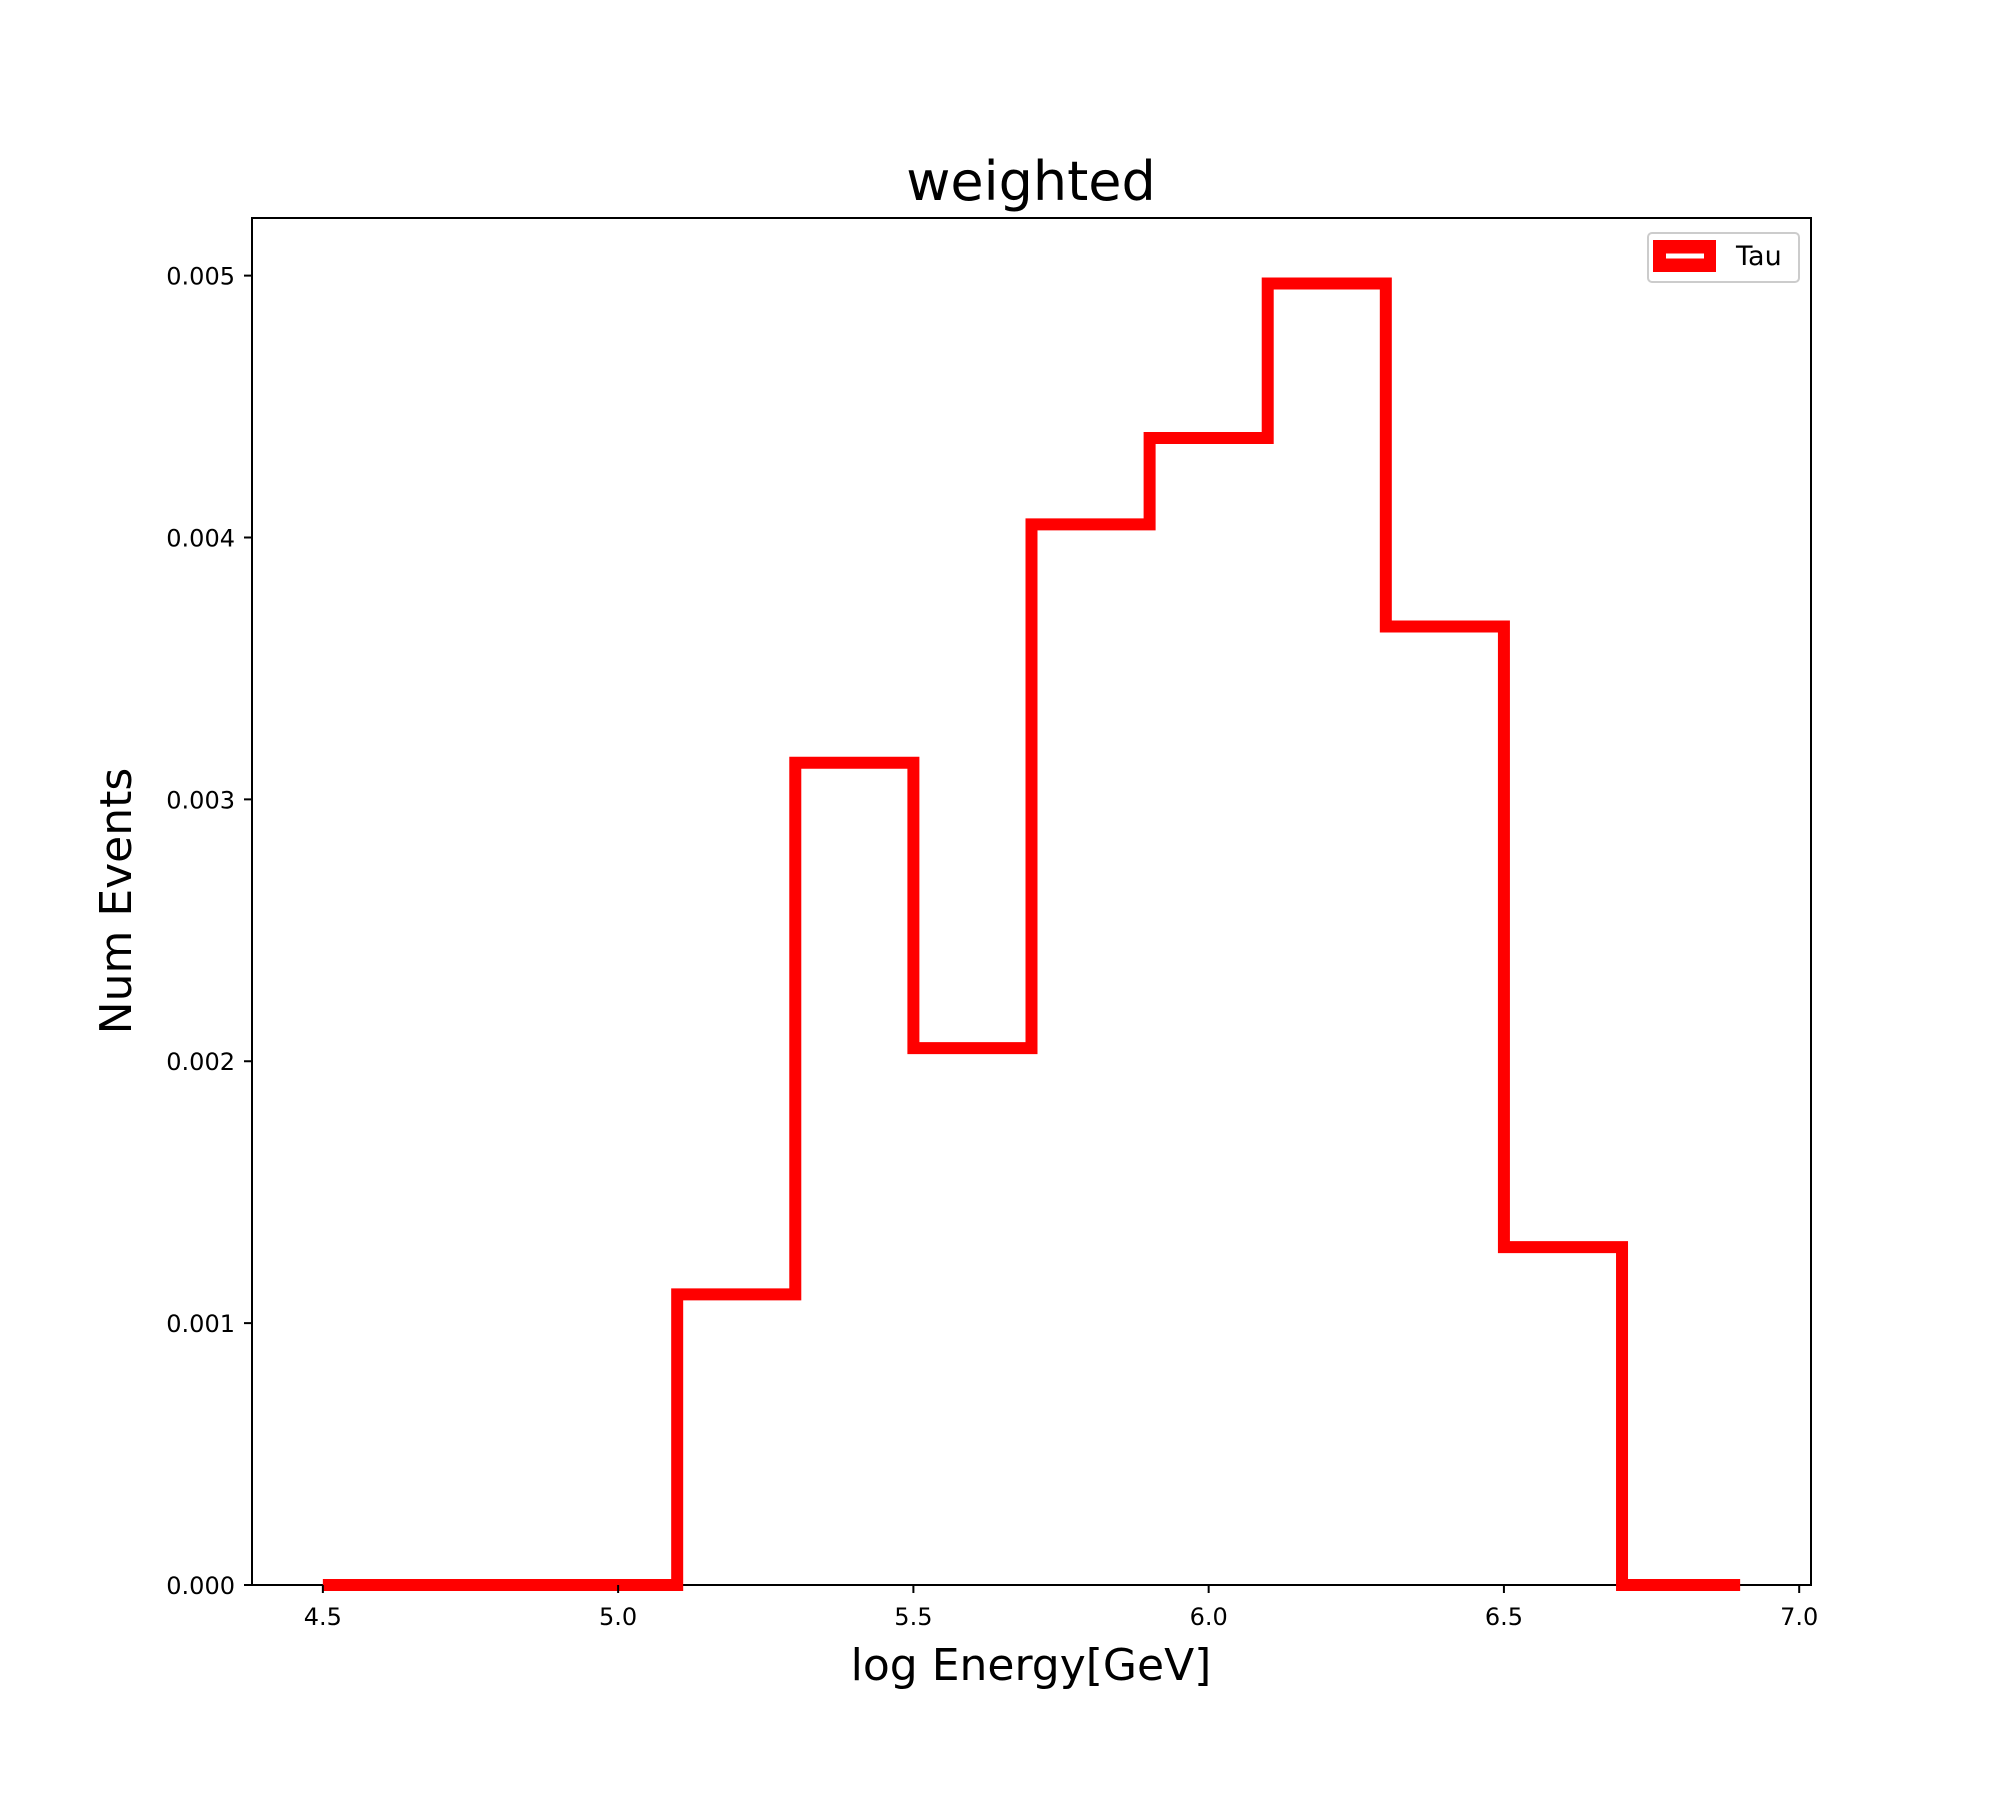  Describe the element at coordinates (1031, 1665) in the screenshot. I see `x-axis-label: log Energy[GeV]` at that location.